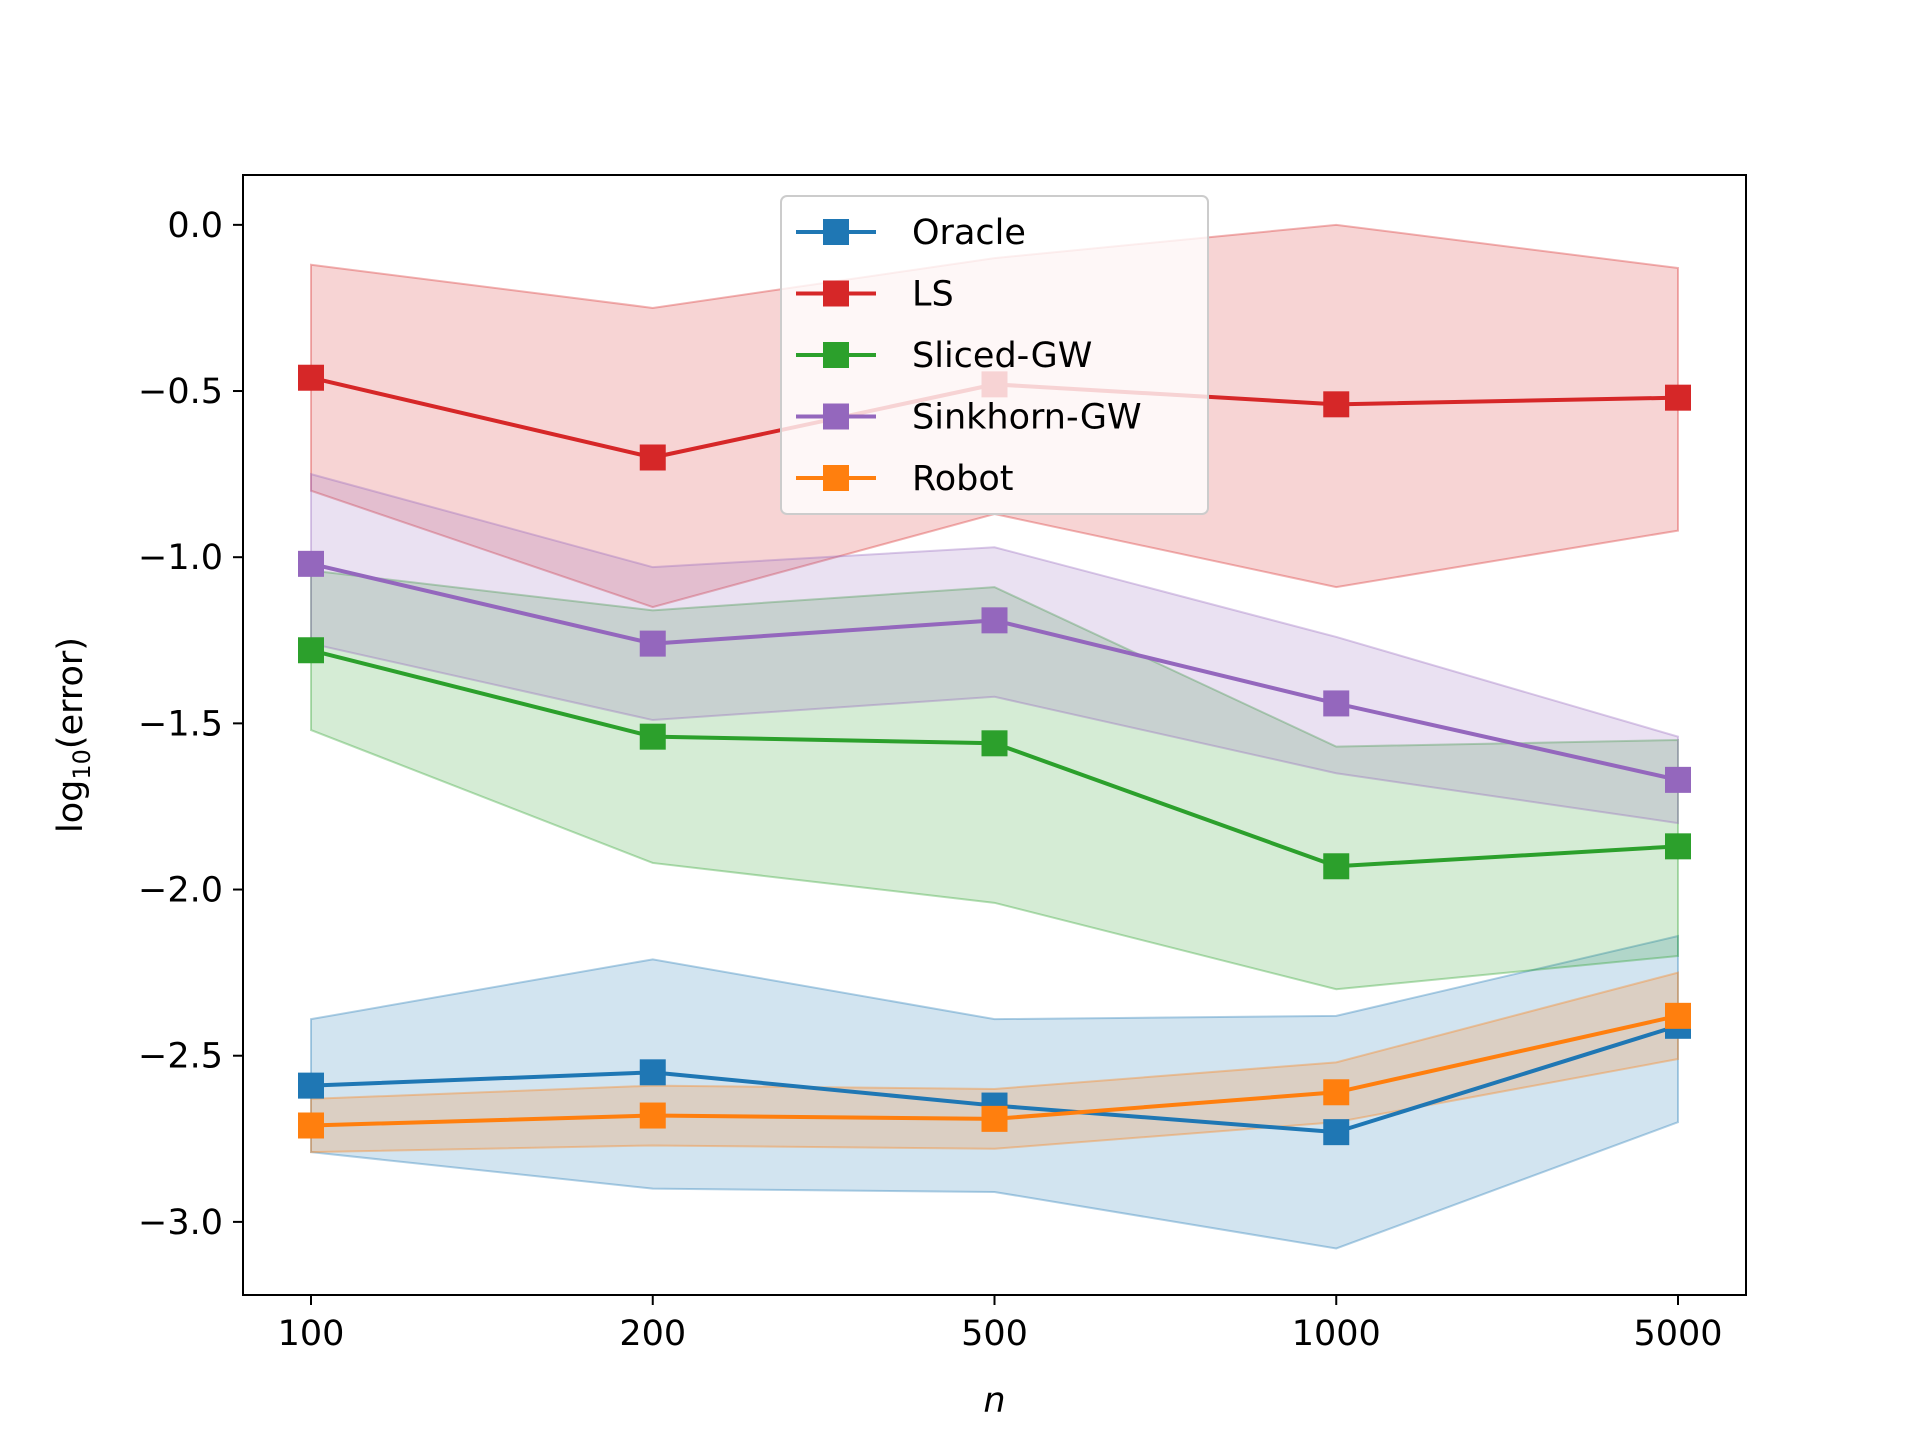  I want to click on x-axis-ticks: 100 200 500 1000 5000, so click(1000, 1324).